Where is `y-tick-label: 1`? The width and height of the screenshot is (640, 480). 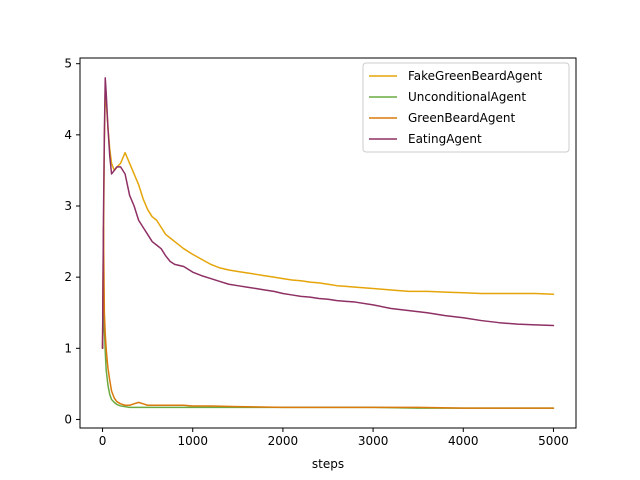
y-tick-label: 1 is located at coordinates (68, 348).